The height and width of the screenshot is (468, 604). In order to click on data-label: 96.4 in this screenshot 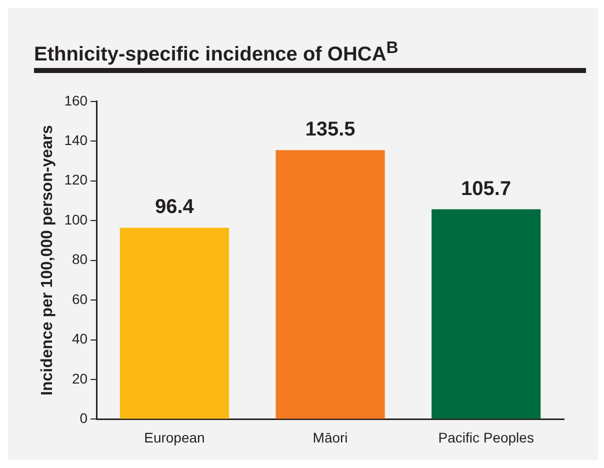, I will do `click(174, 207)`.